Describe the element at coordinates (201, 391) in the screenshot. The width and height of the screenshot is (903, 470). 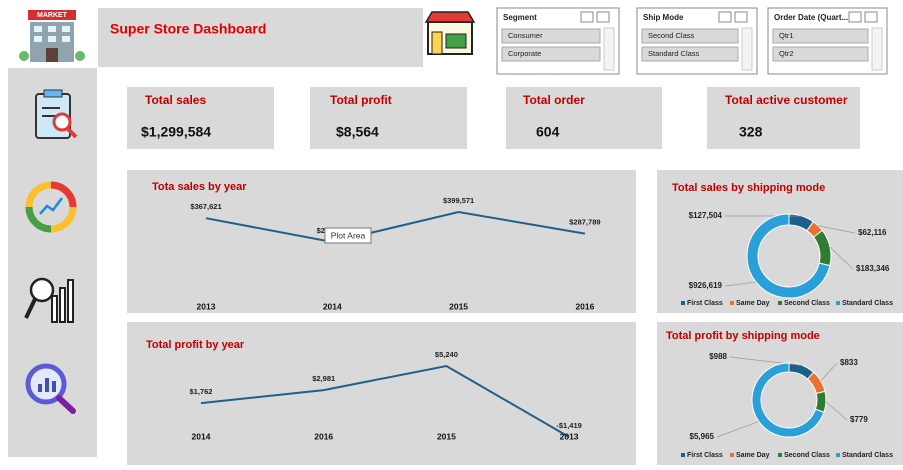
I see `data-label: $1,762` at that location.